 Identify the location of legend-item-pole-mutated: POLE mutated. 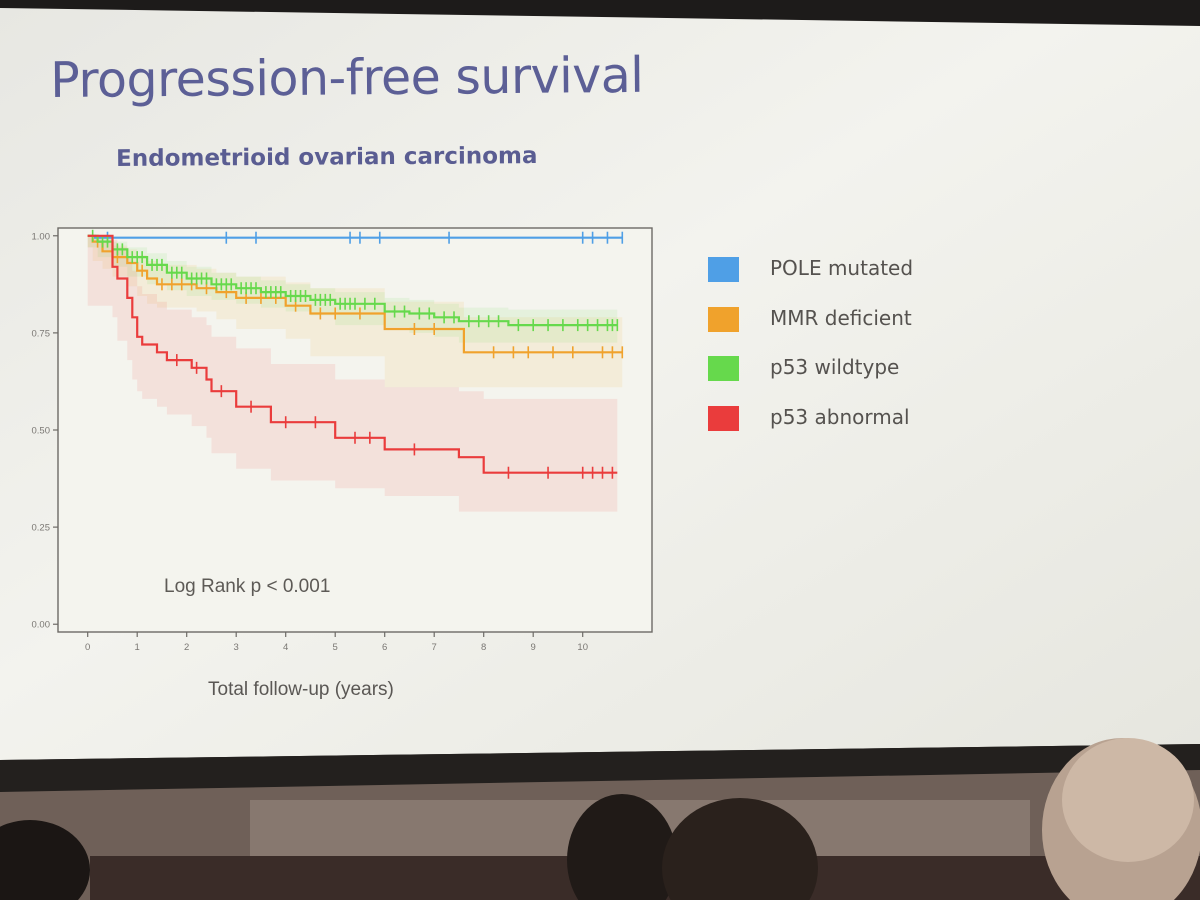
(838, 269).